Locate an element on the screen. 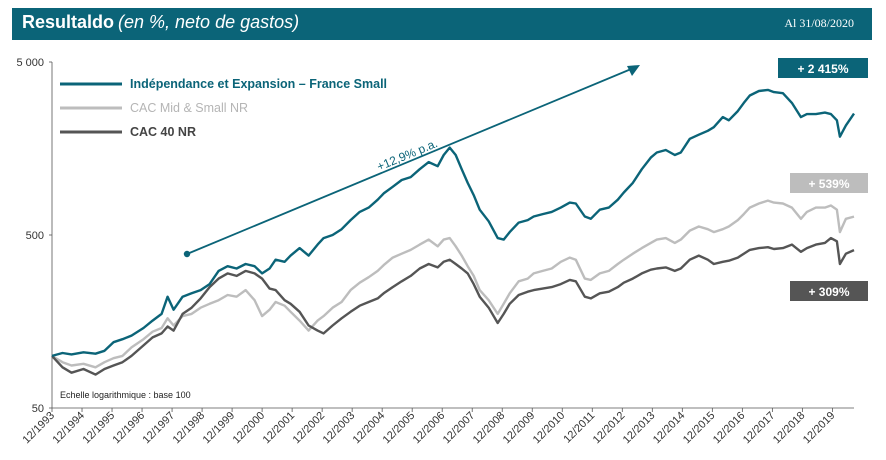 The height and width of the screenshot is (460, 886). x-tick-label: 12/1996 is located at coordinates (129, 428).